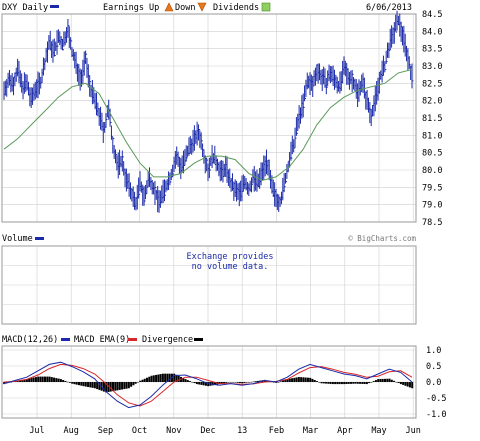 Image resolution: width=480 pixels, height=441 pixels. Describe the element at coordinates (382, 238) in the screenshot. I see `bigcharts-watermark: © BigCharts.com` at that location.